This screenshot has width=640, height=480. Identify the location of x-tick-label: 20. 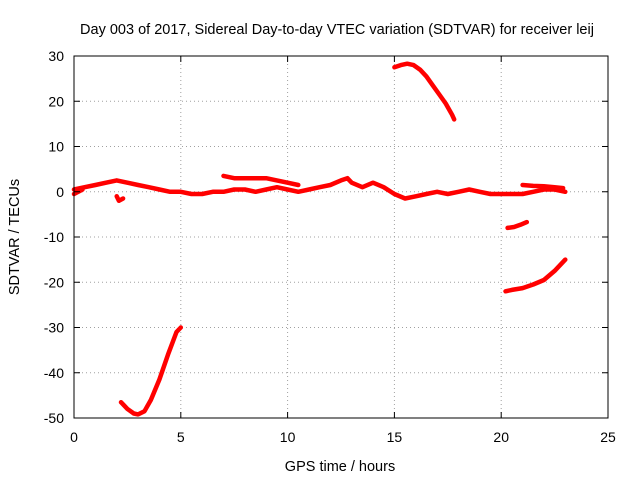
(501, 437).